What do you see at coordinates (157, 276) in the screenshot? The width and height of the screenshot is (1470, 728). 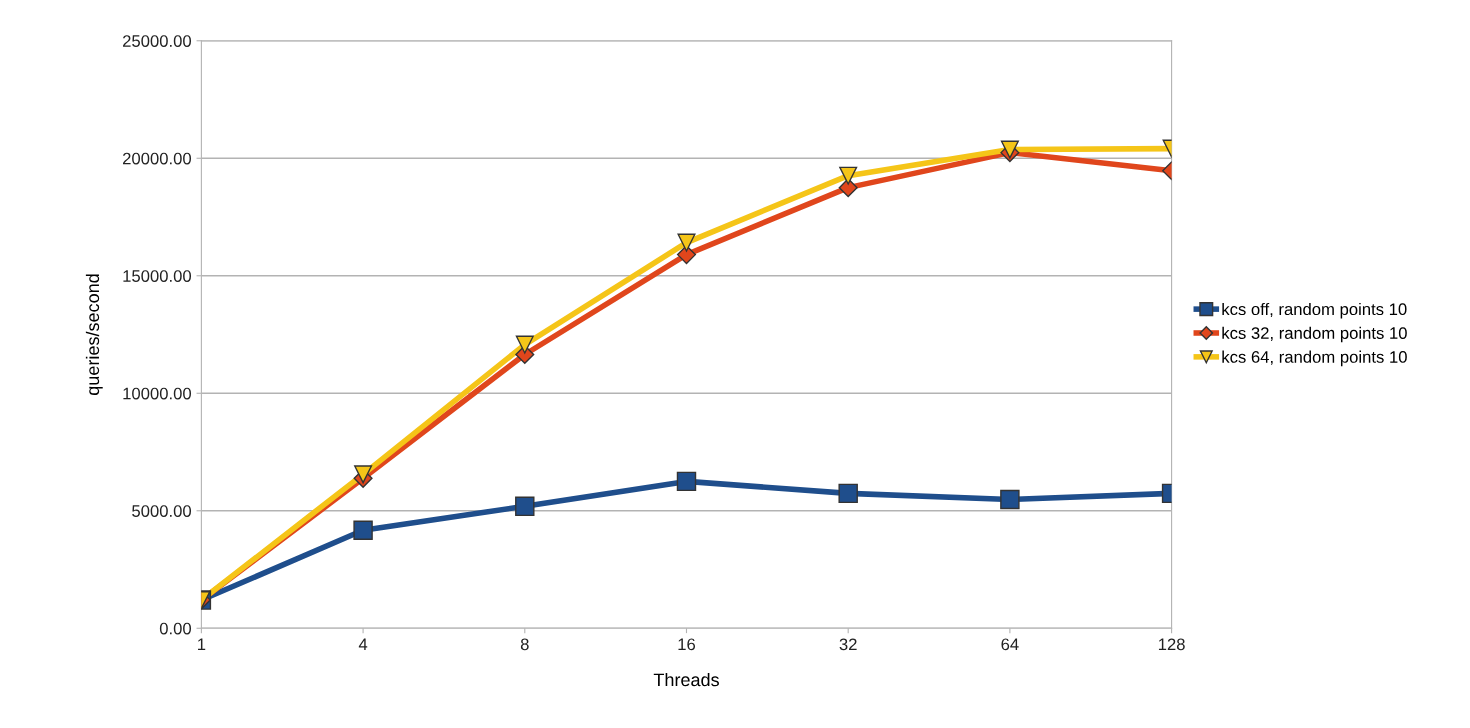 I see `y-tick-label: 15000.00` at bounding box center [157, 276].